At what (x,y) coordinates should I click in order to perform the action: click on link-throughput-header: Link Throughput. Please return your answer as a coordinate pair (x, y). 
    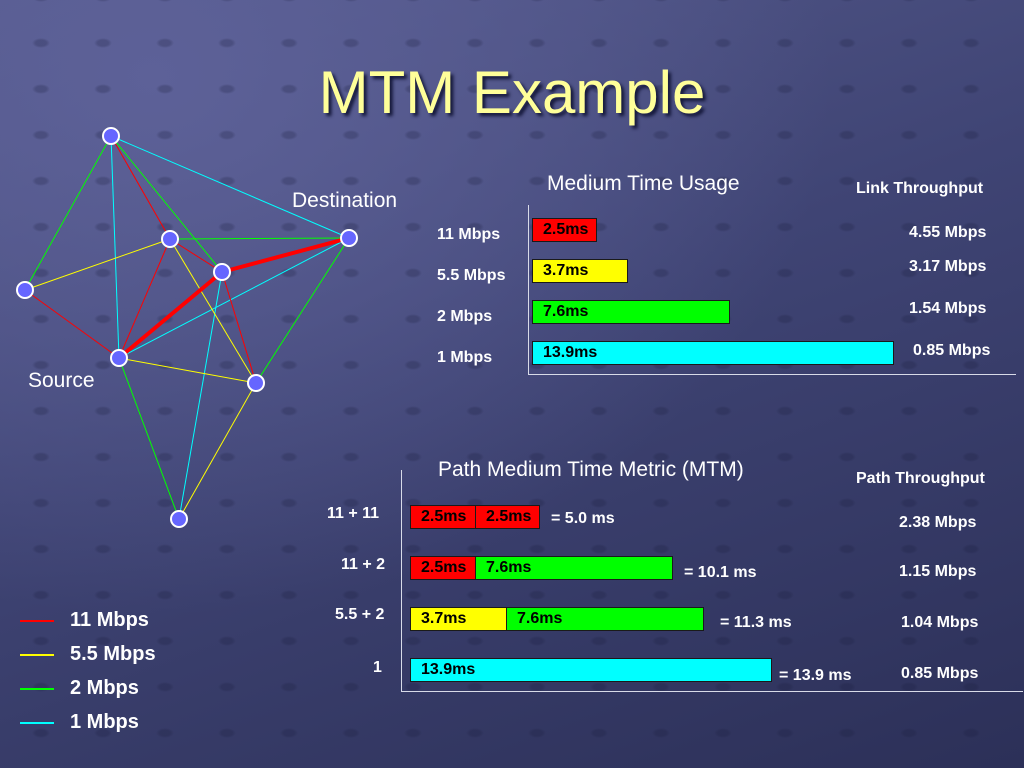
    Looking at the image, I should click on (920, 188).